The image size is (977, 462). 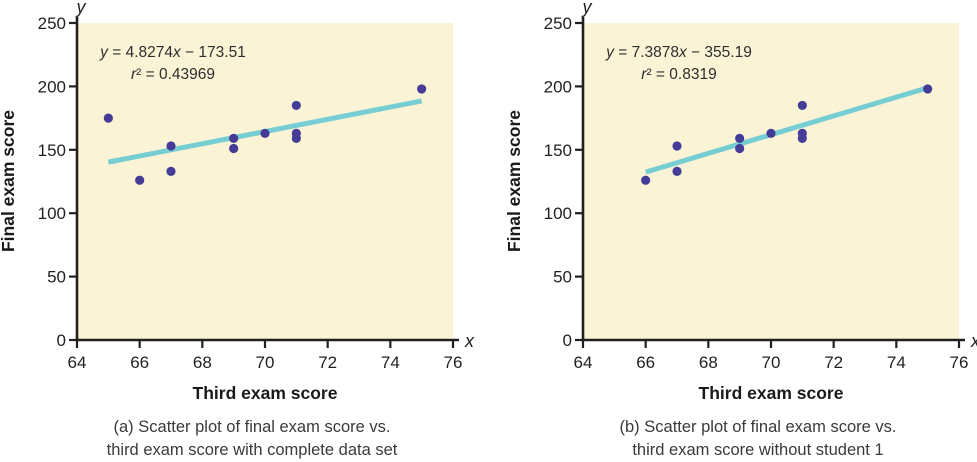 What do you see at coordinates (786, 130) in the screenshot?
I see `regression-line` at bounding box center [786, 130].